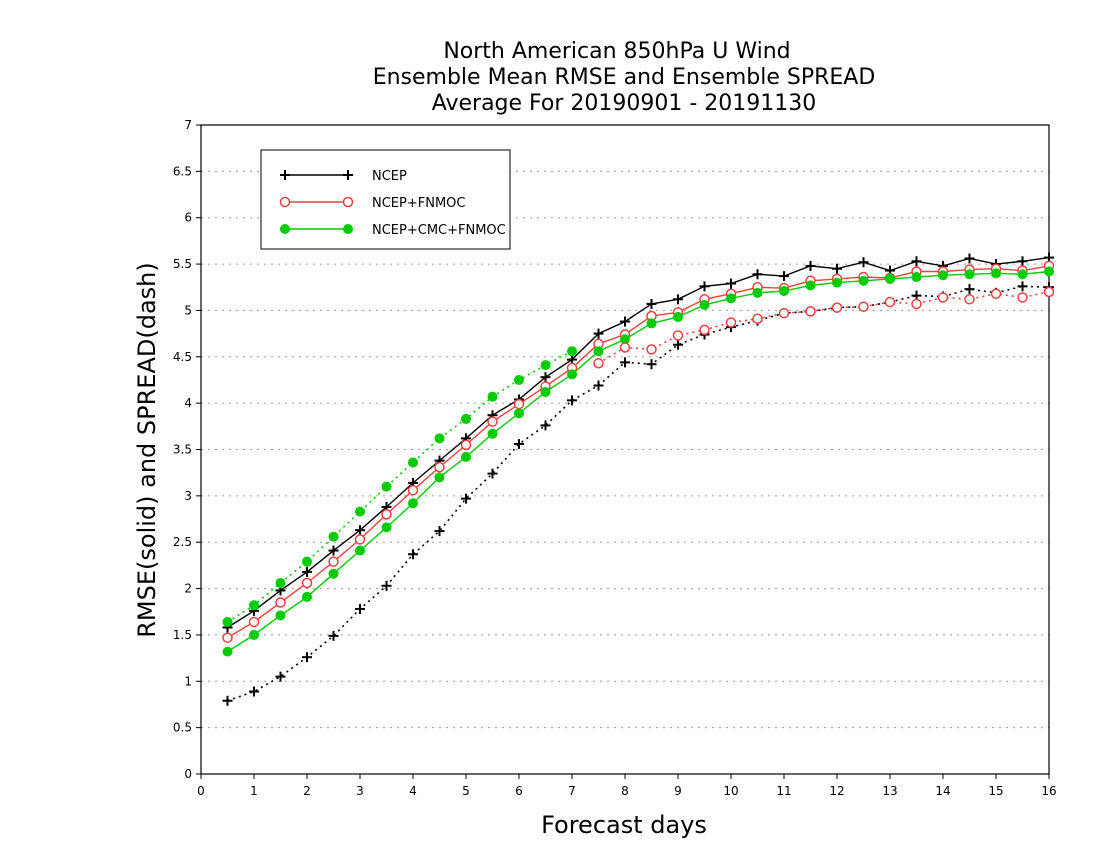 The height and width of the screenshot is (850, 1100). I want to click on x-tick-label: 0, so click(201, 791).